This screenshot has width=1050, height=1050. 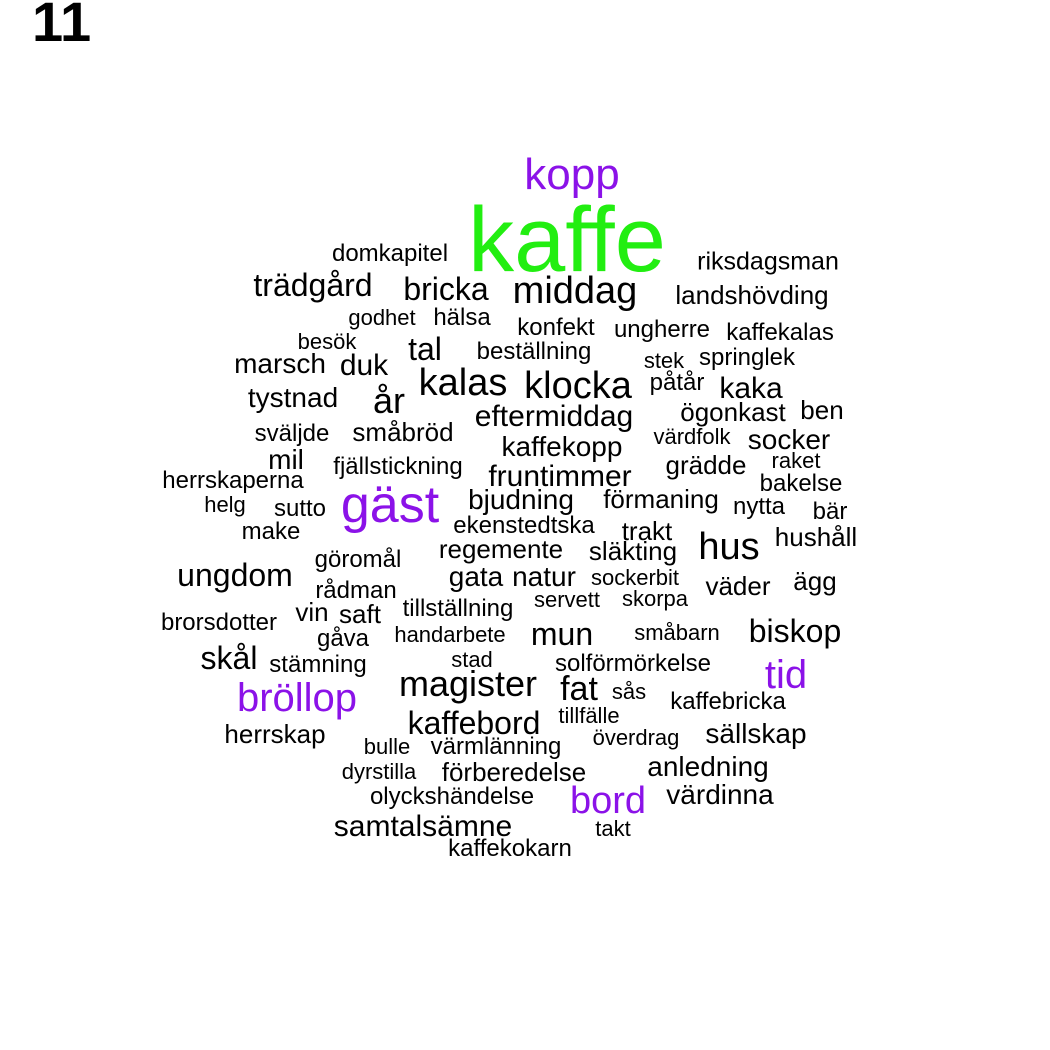 What do you see at coordinates (633, 551) in the screenshot?
I see `word-slakting: släkting` at bounding box center [633, 551].